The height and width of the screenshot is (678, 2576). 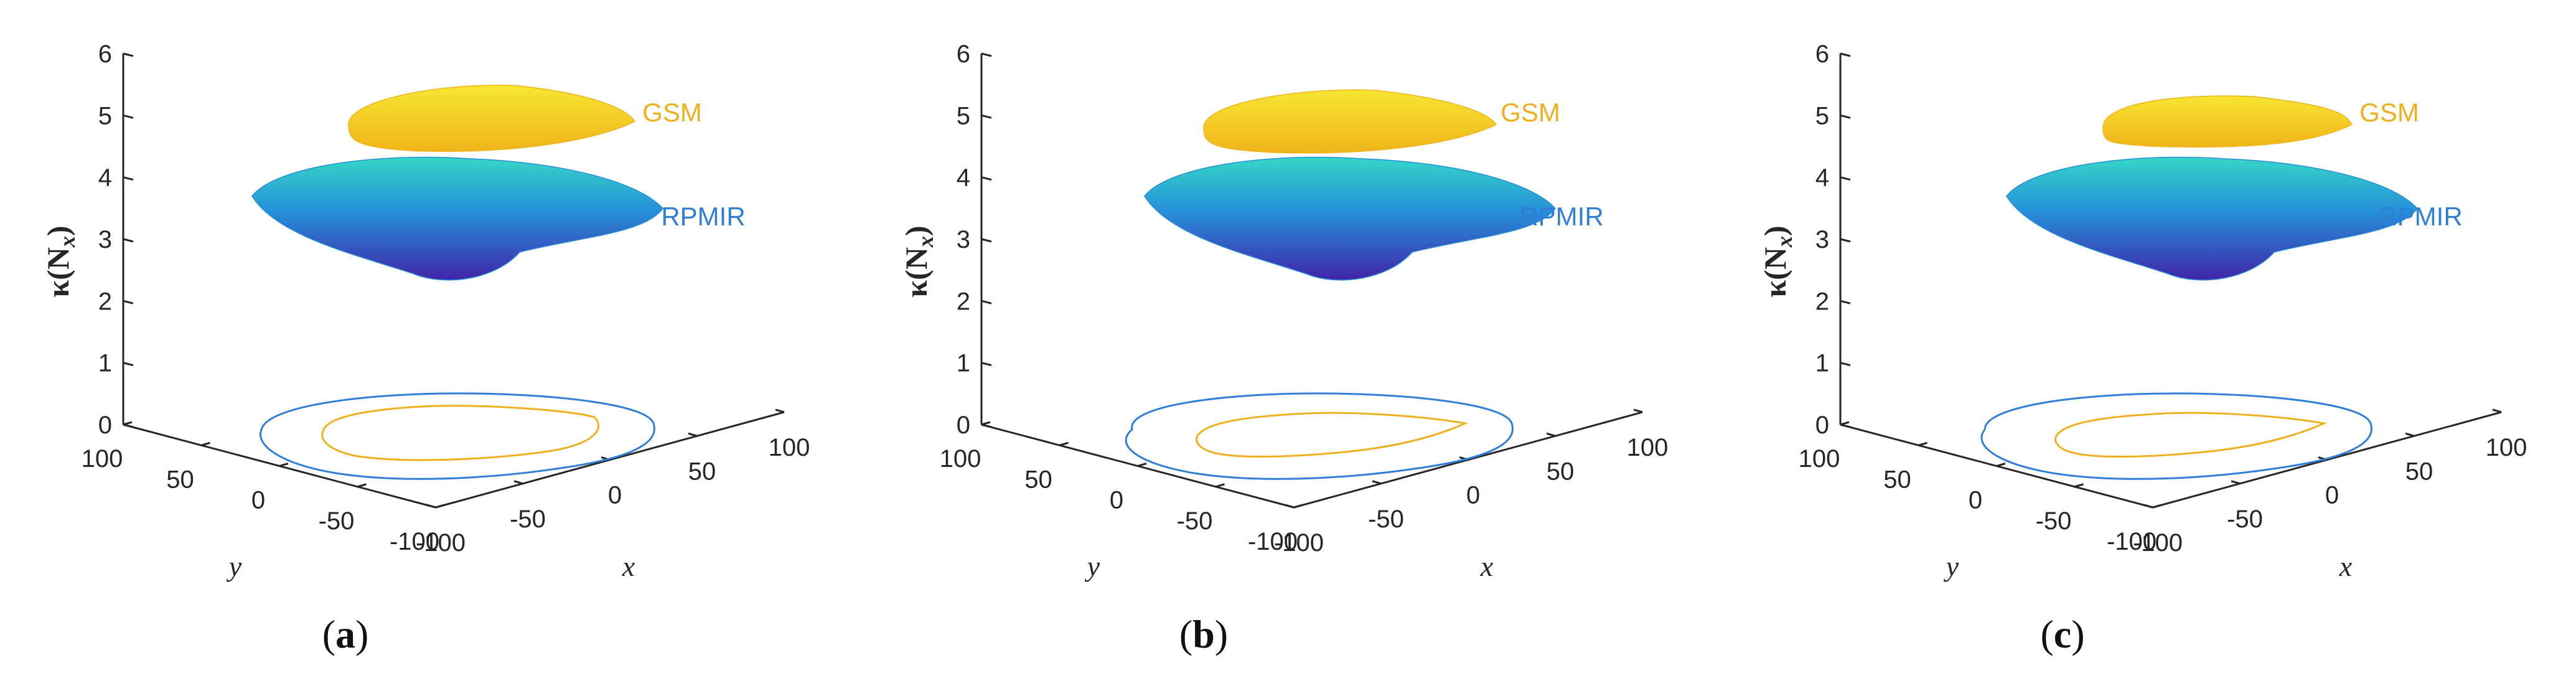 What do you see at coordinates (1092, 566) in the screenshot?
I see `y-axis-label: y` at bounding box center [1092, 566].